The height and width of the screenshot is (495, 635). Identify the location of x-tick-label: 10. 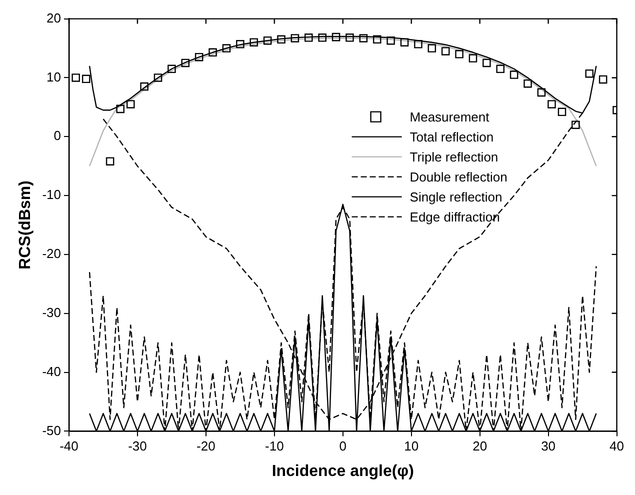
(411, 446).